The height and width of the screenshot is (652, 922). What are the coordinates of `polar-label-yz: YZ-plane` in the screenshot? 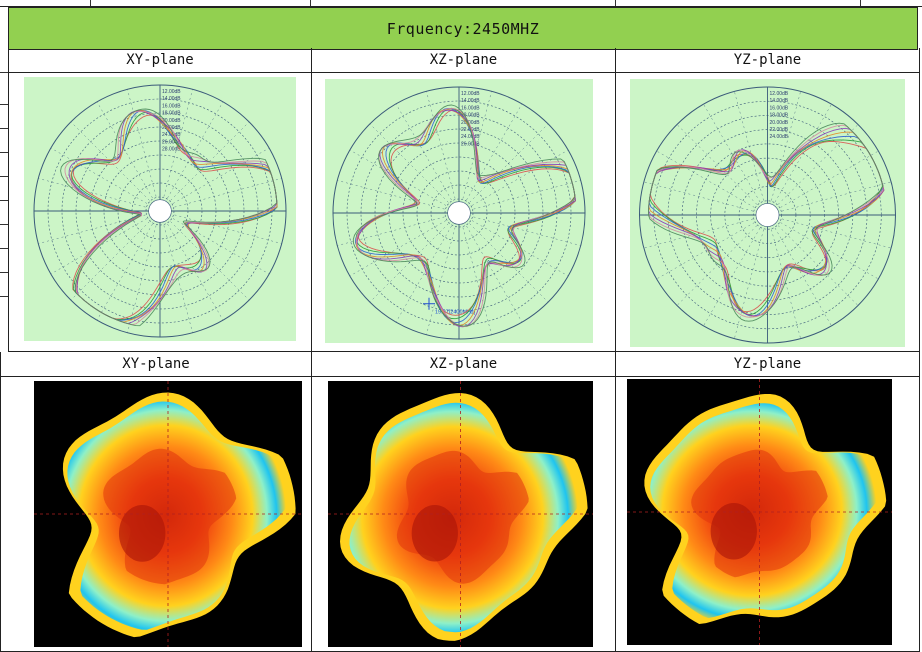 It's located at (767, 60).